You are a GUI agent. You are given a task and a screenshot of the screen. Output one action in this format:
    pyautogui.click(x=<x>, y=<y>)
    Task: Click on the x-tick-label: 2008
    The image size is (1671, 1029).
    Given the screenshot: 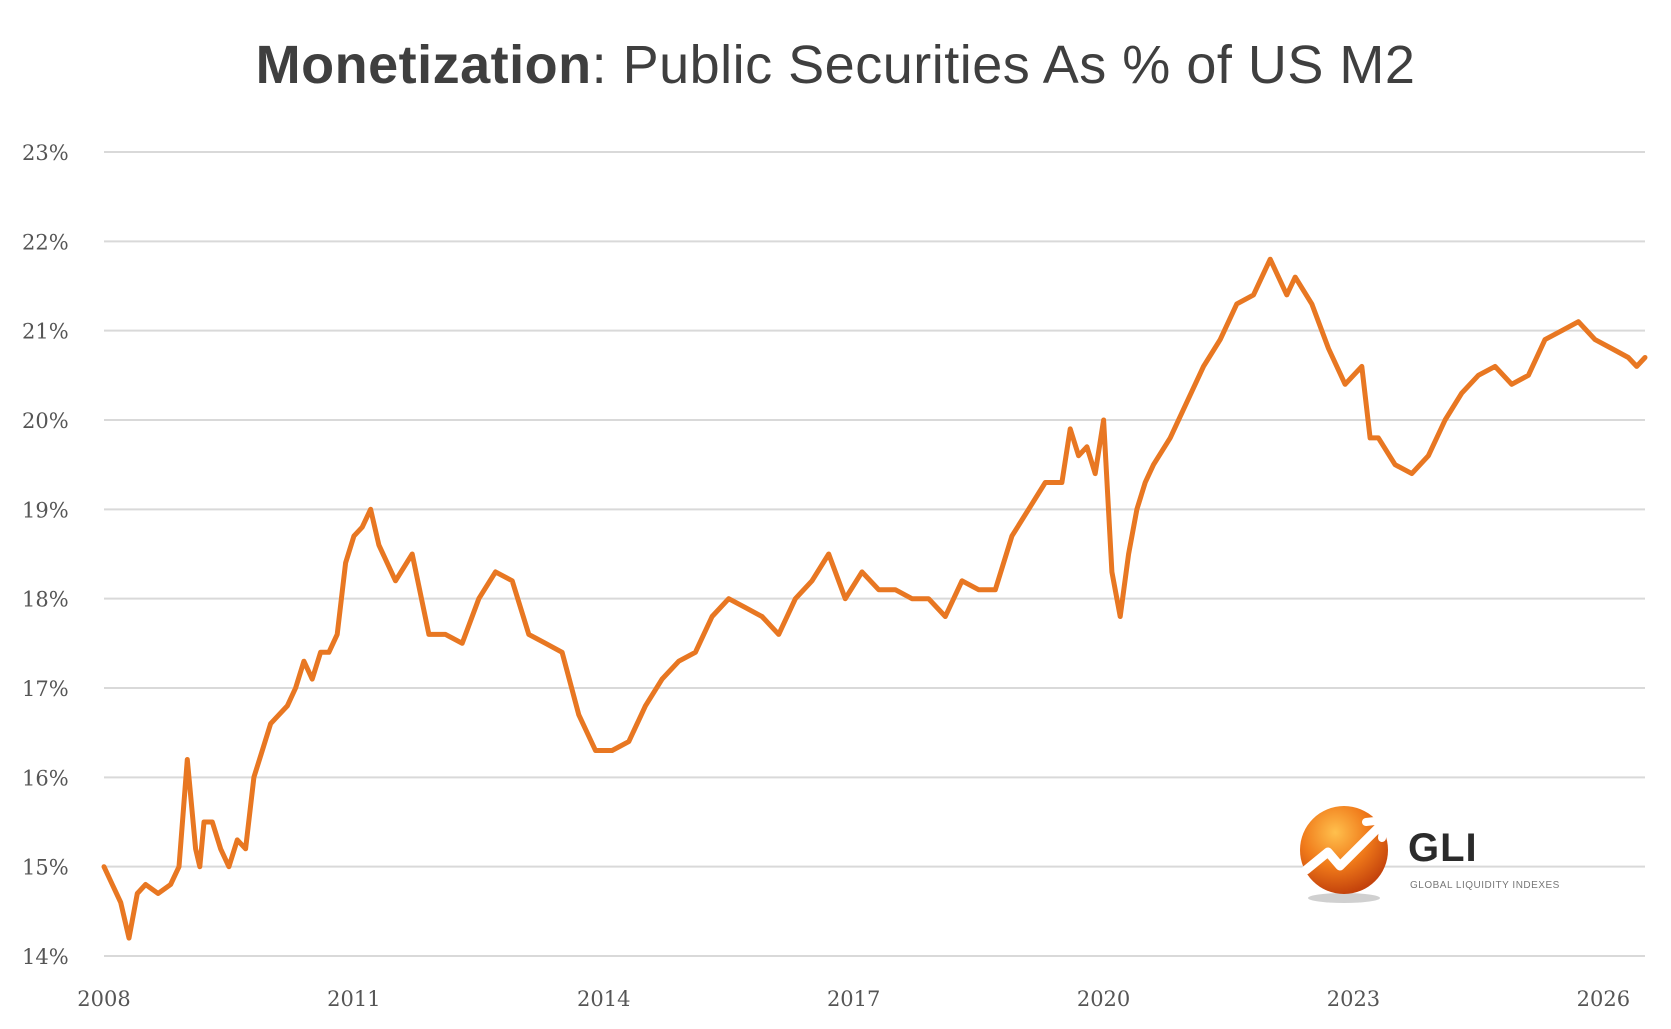 What is the action you would take?
    pyautogui.click(x=103, y=999)
    